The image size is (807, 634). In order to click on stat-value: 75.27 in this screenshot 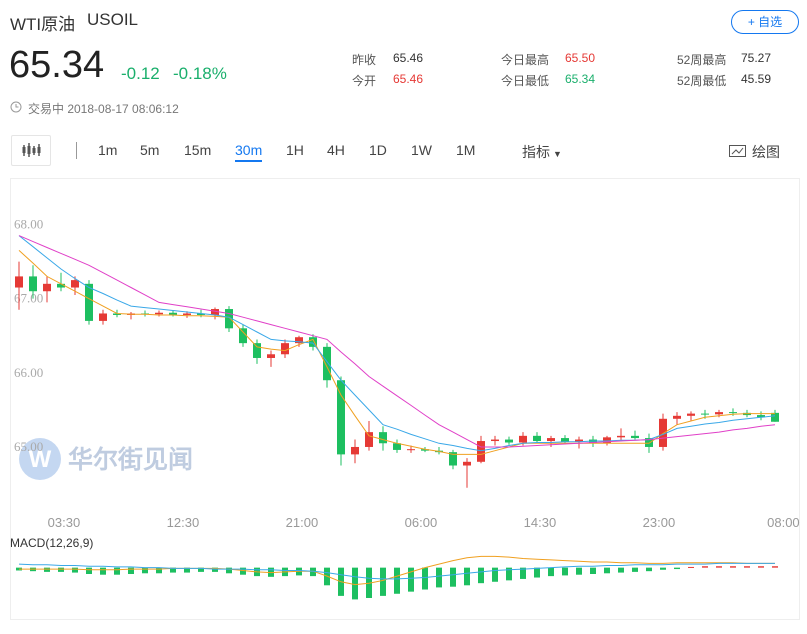, I will do `click(756, 58)`.